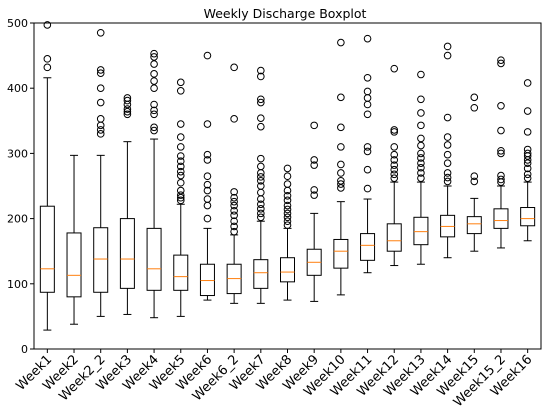  I want to click on y-tick-label: 500, so click(17, 23).